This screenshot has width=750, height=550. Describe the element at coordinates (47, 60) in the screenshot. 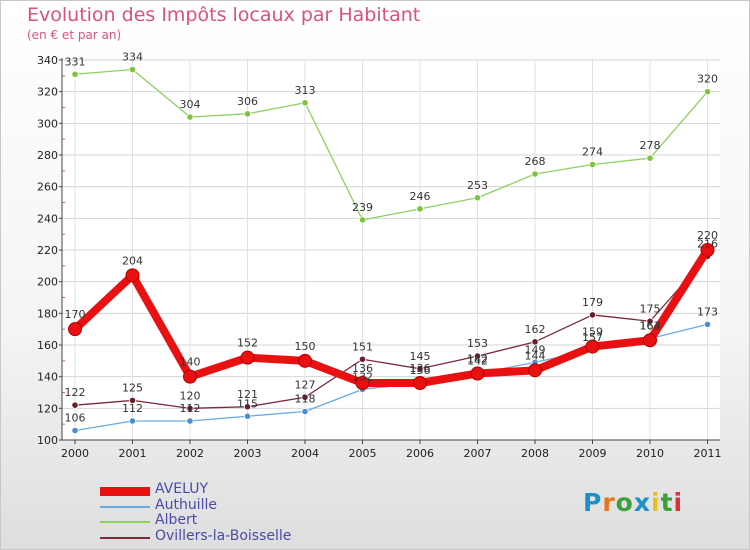

I see `y-tick-label: 340` at that location.